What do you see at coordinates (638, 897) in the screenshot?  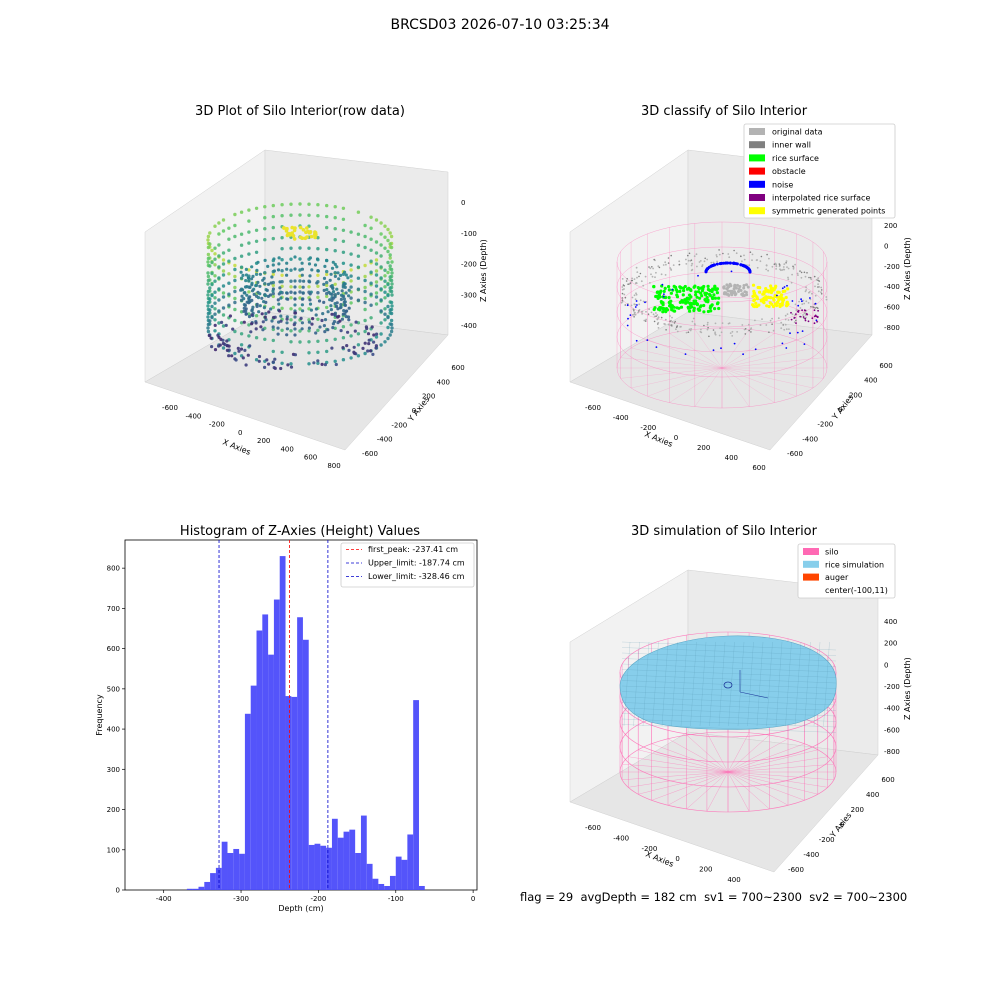 I see `avg-depth-value: avgDepth = 182 cm` at bounding box center [638, 897].